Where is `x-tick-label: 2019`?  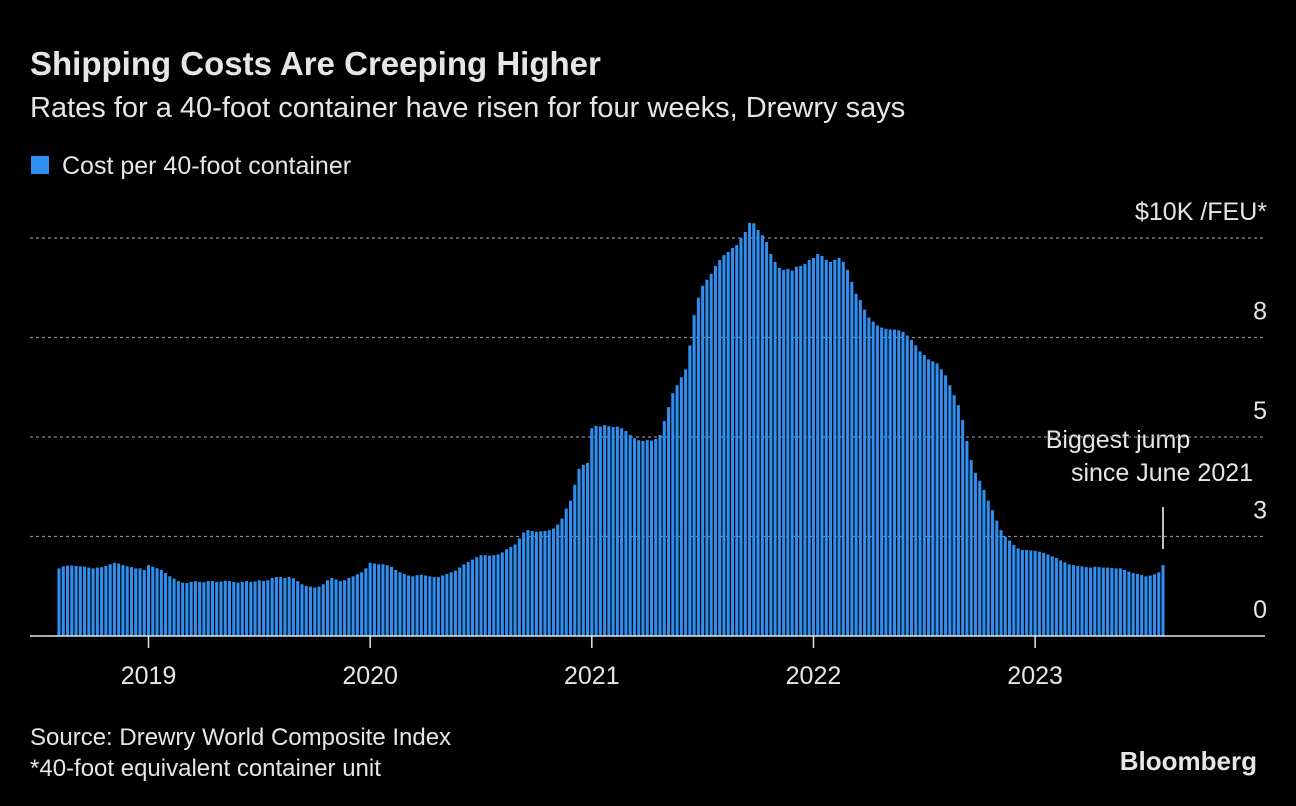
x-tick-label: 2019 is located at coordinates (149, 676).